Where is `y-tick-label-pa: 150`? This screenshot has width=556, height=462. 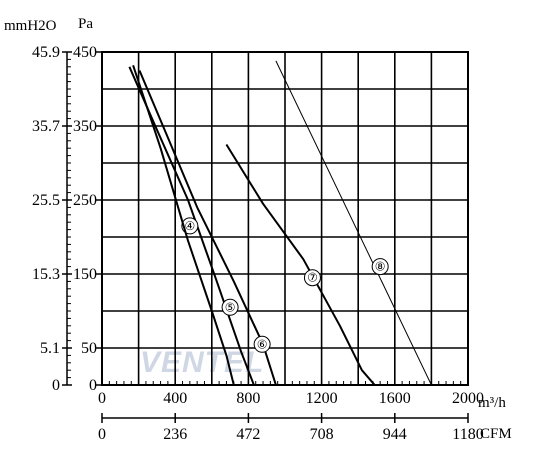
y-tick-label-pa: 150 is located at coordinates (85, 274).